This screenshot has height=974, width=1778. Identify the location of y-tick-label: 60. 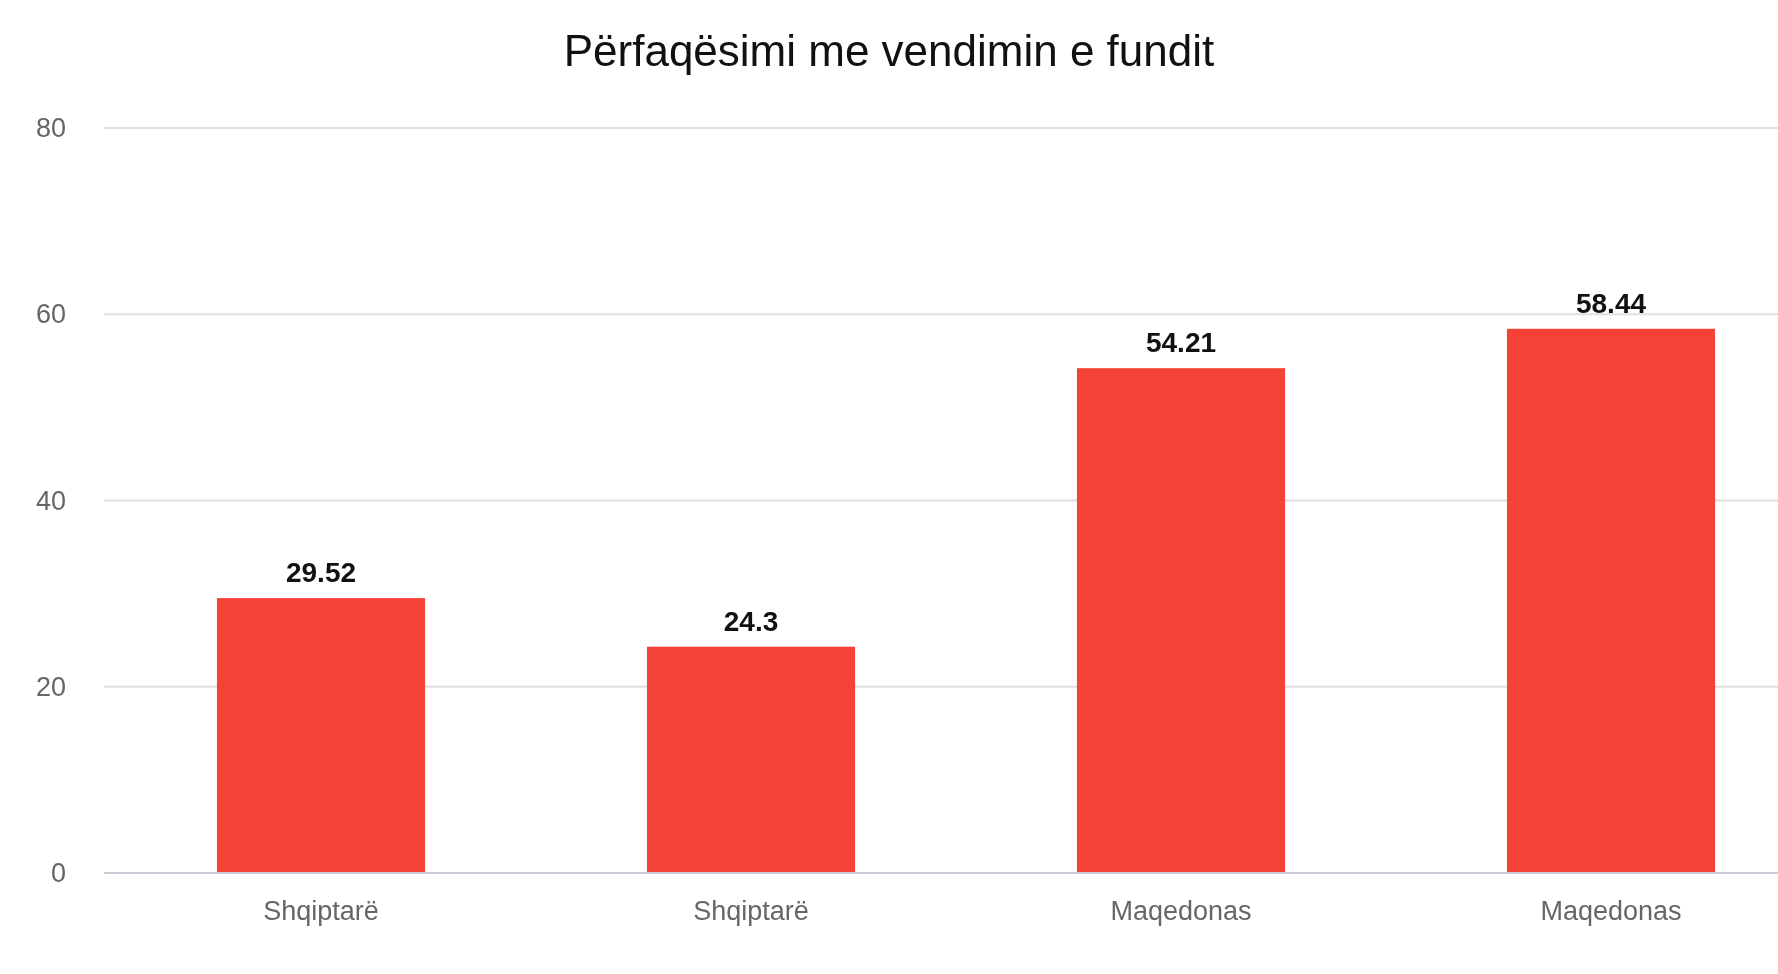
(50, 314).